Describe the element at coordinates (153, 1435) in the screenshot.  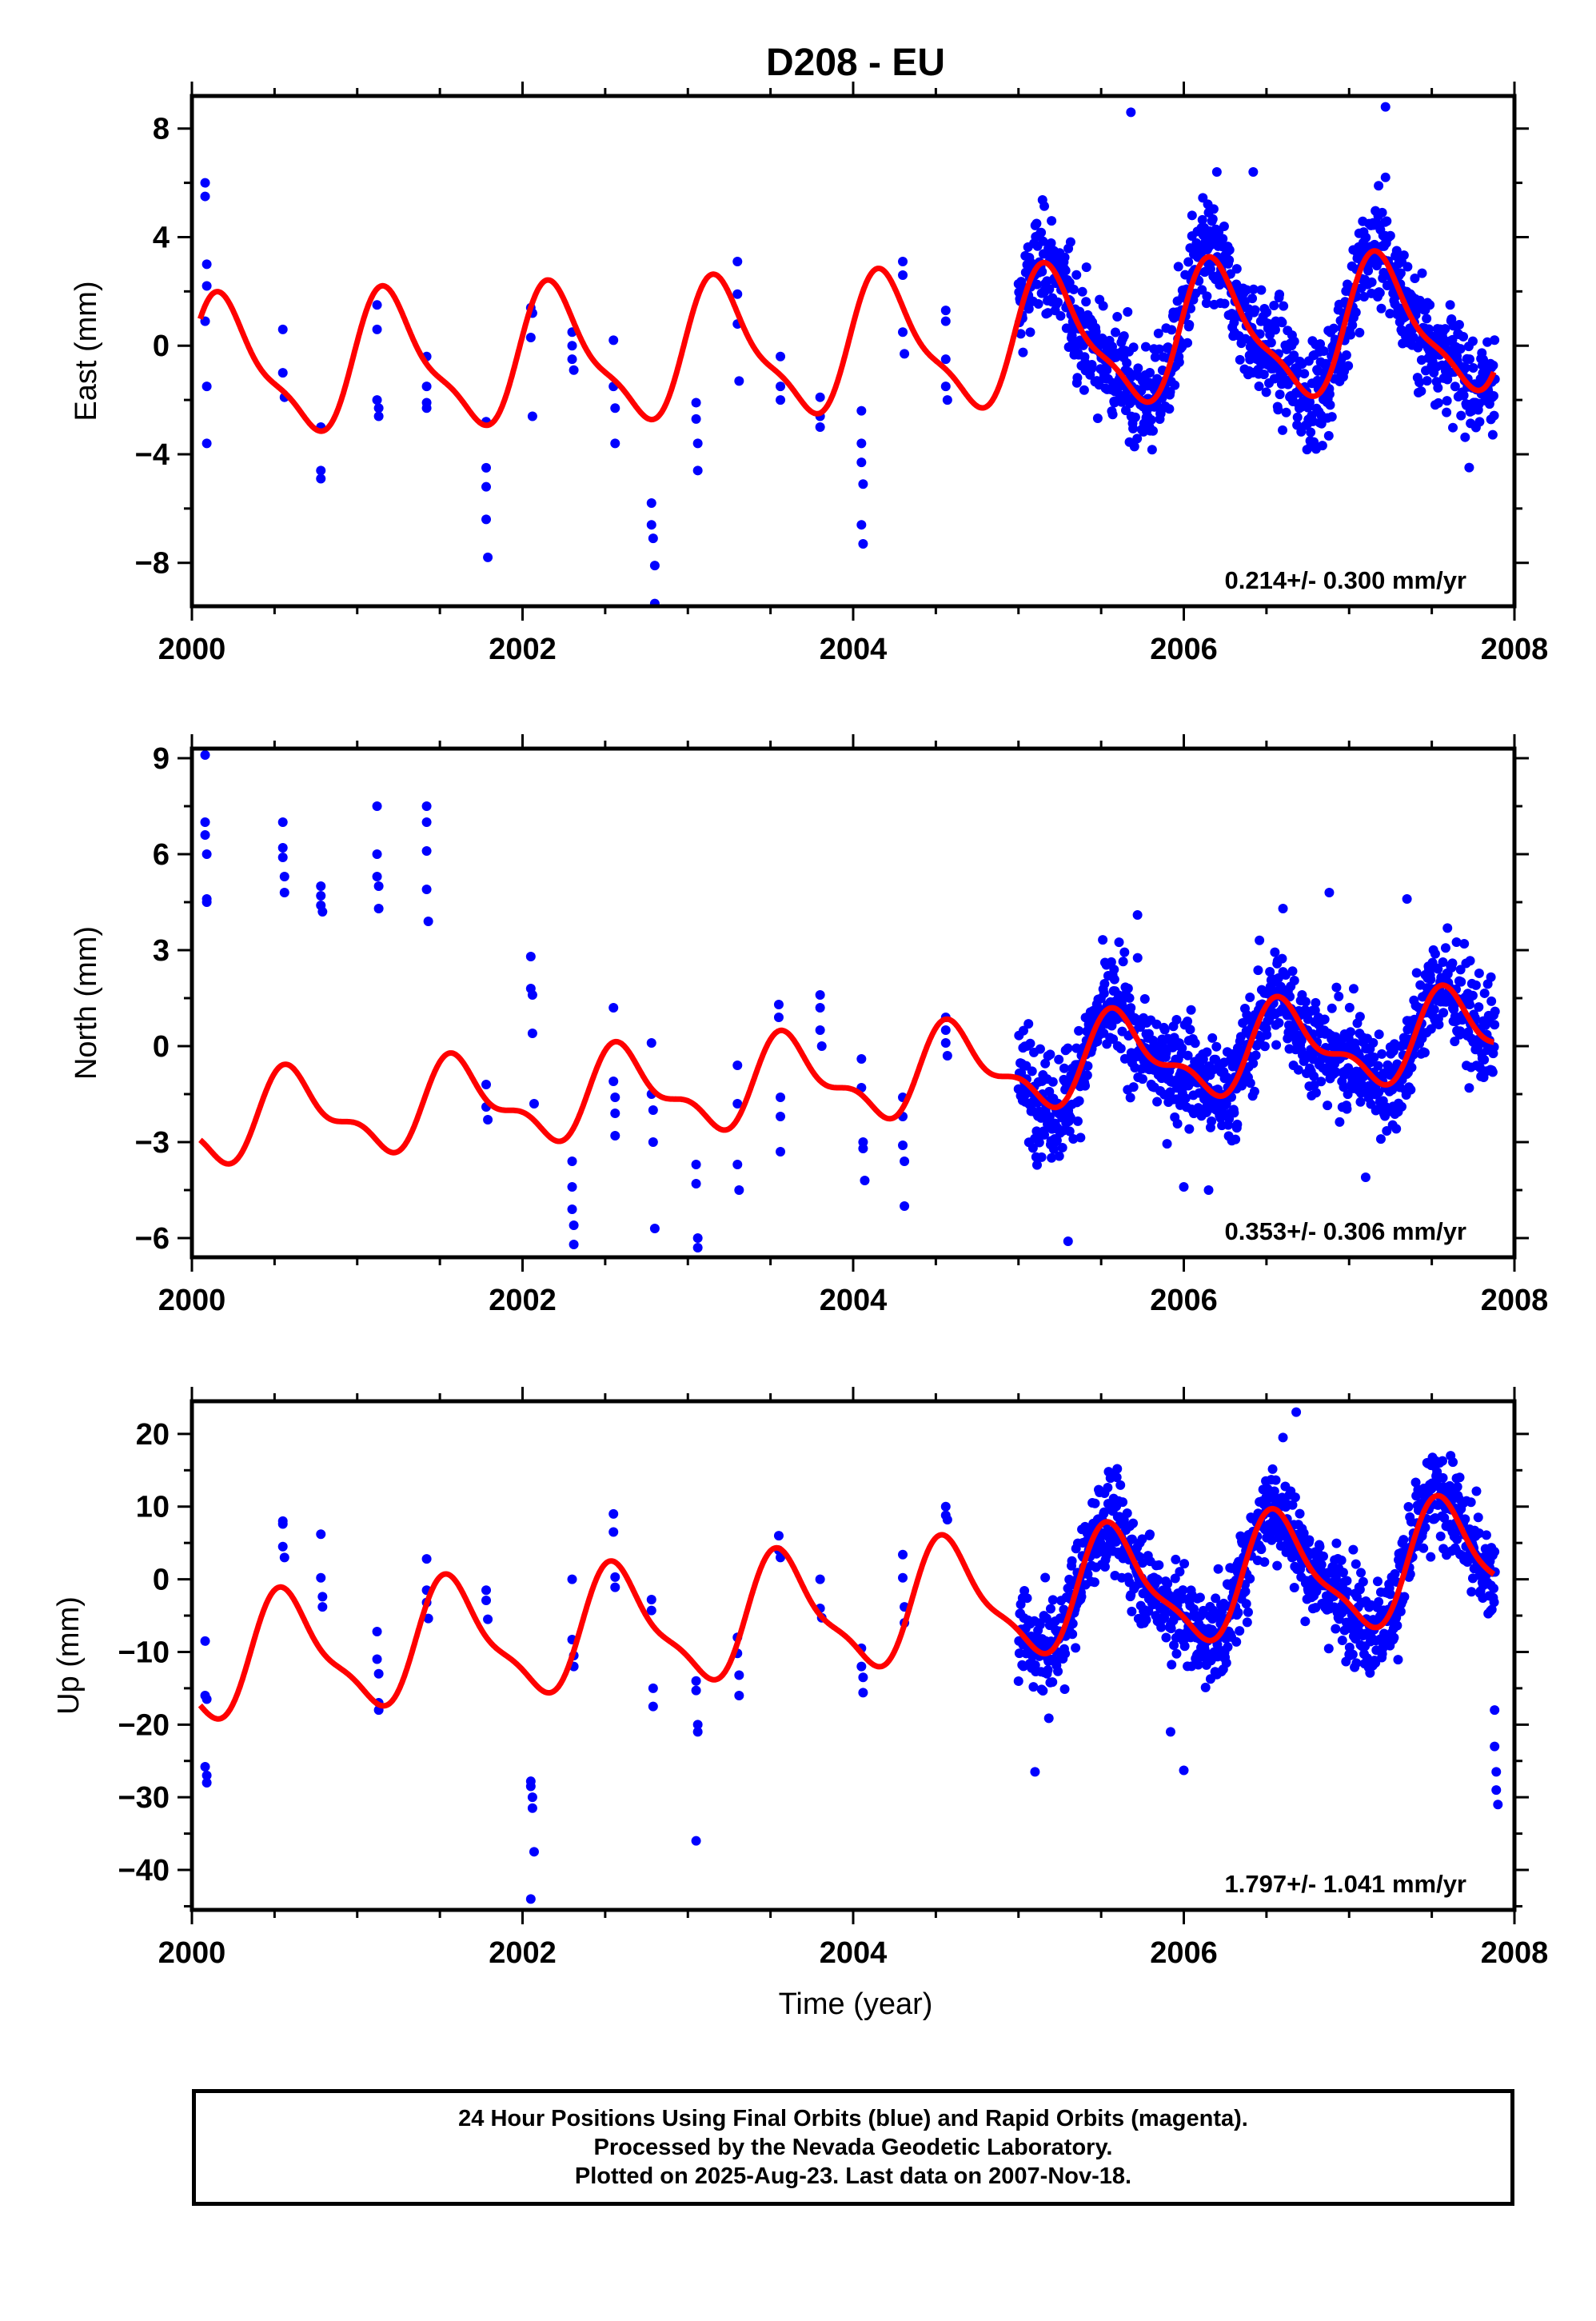
I see `y-tick-label: 20` at that location.